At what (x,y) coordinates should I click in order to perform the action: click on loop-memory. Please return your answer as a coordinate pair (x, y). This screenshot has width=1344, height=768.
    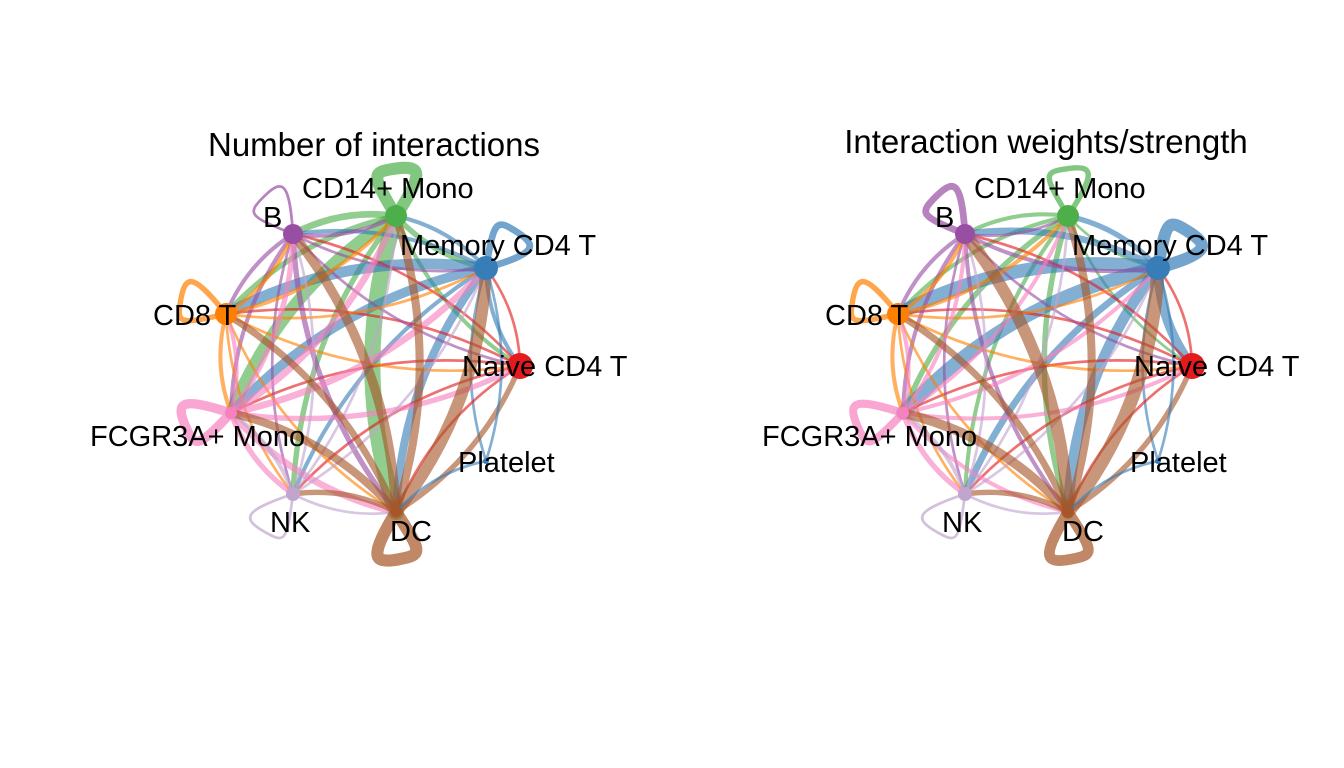
    Looking at the image, I should click on (1180, 246).